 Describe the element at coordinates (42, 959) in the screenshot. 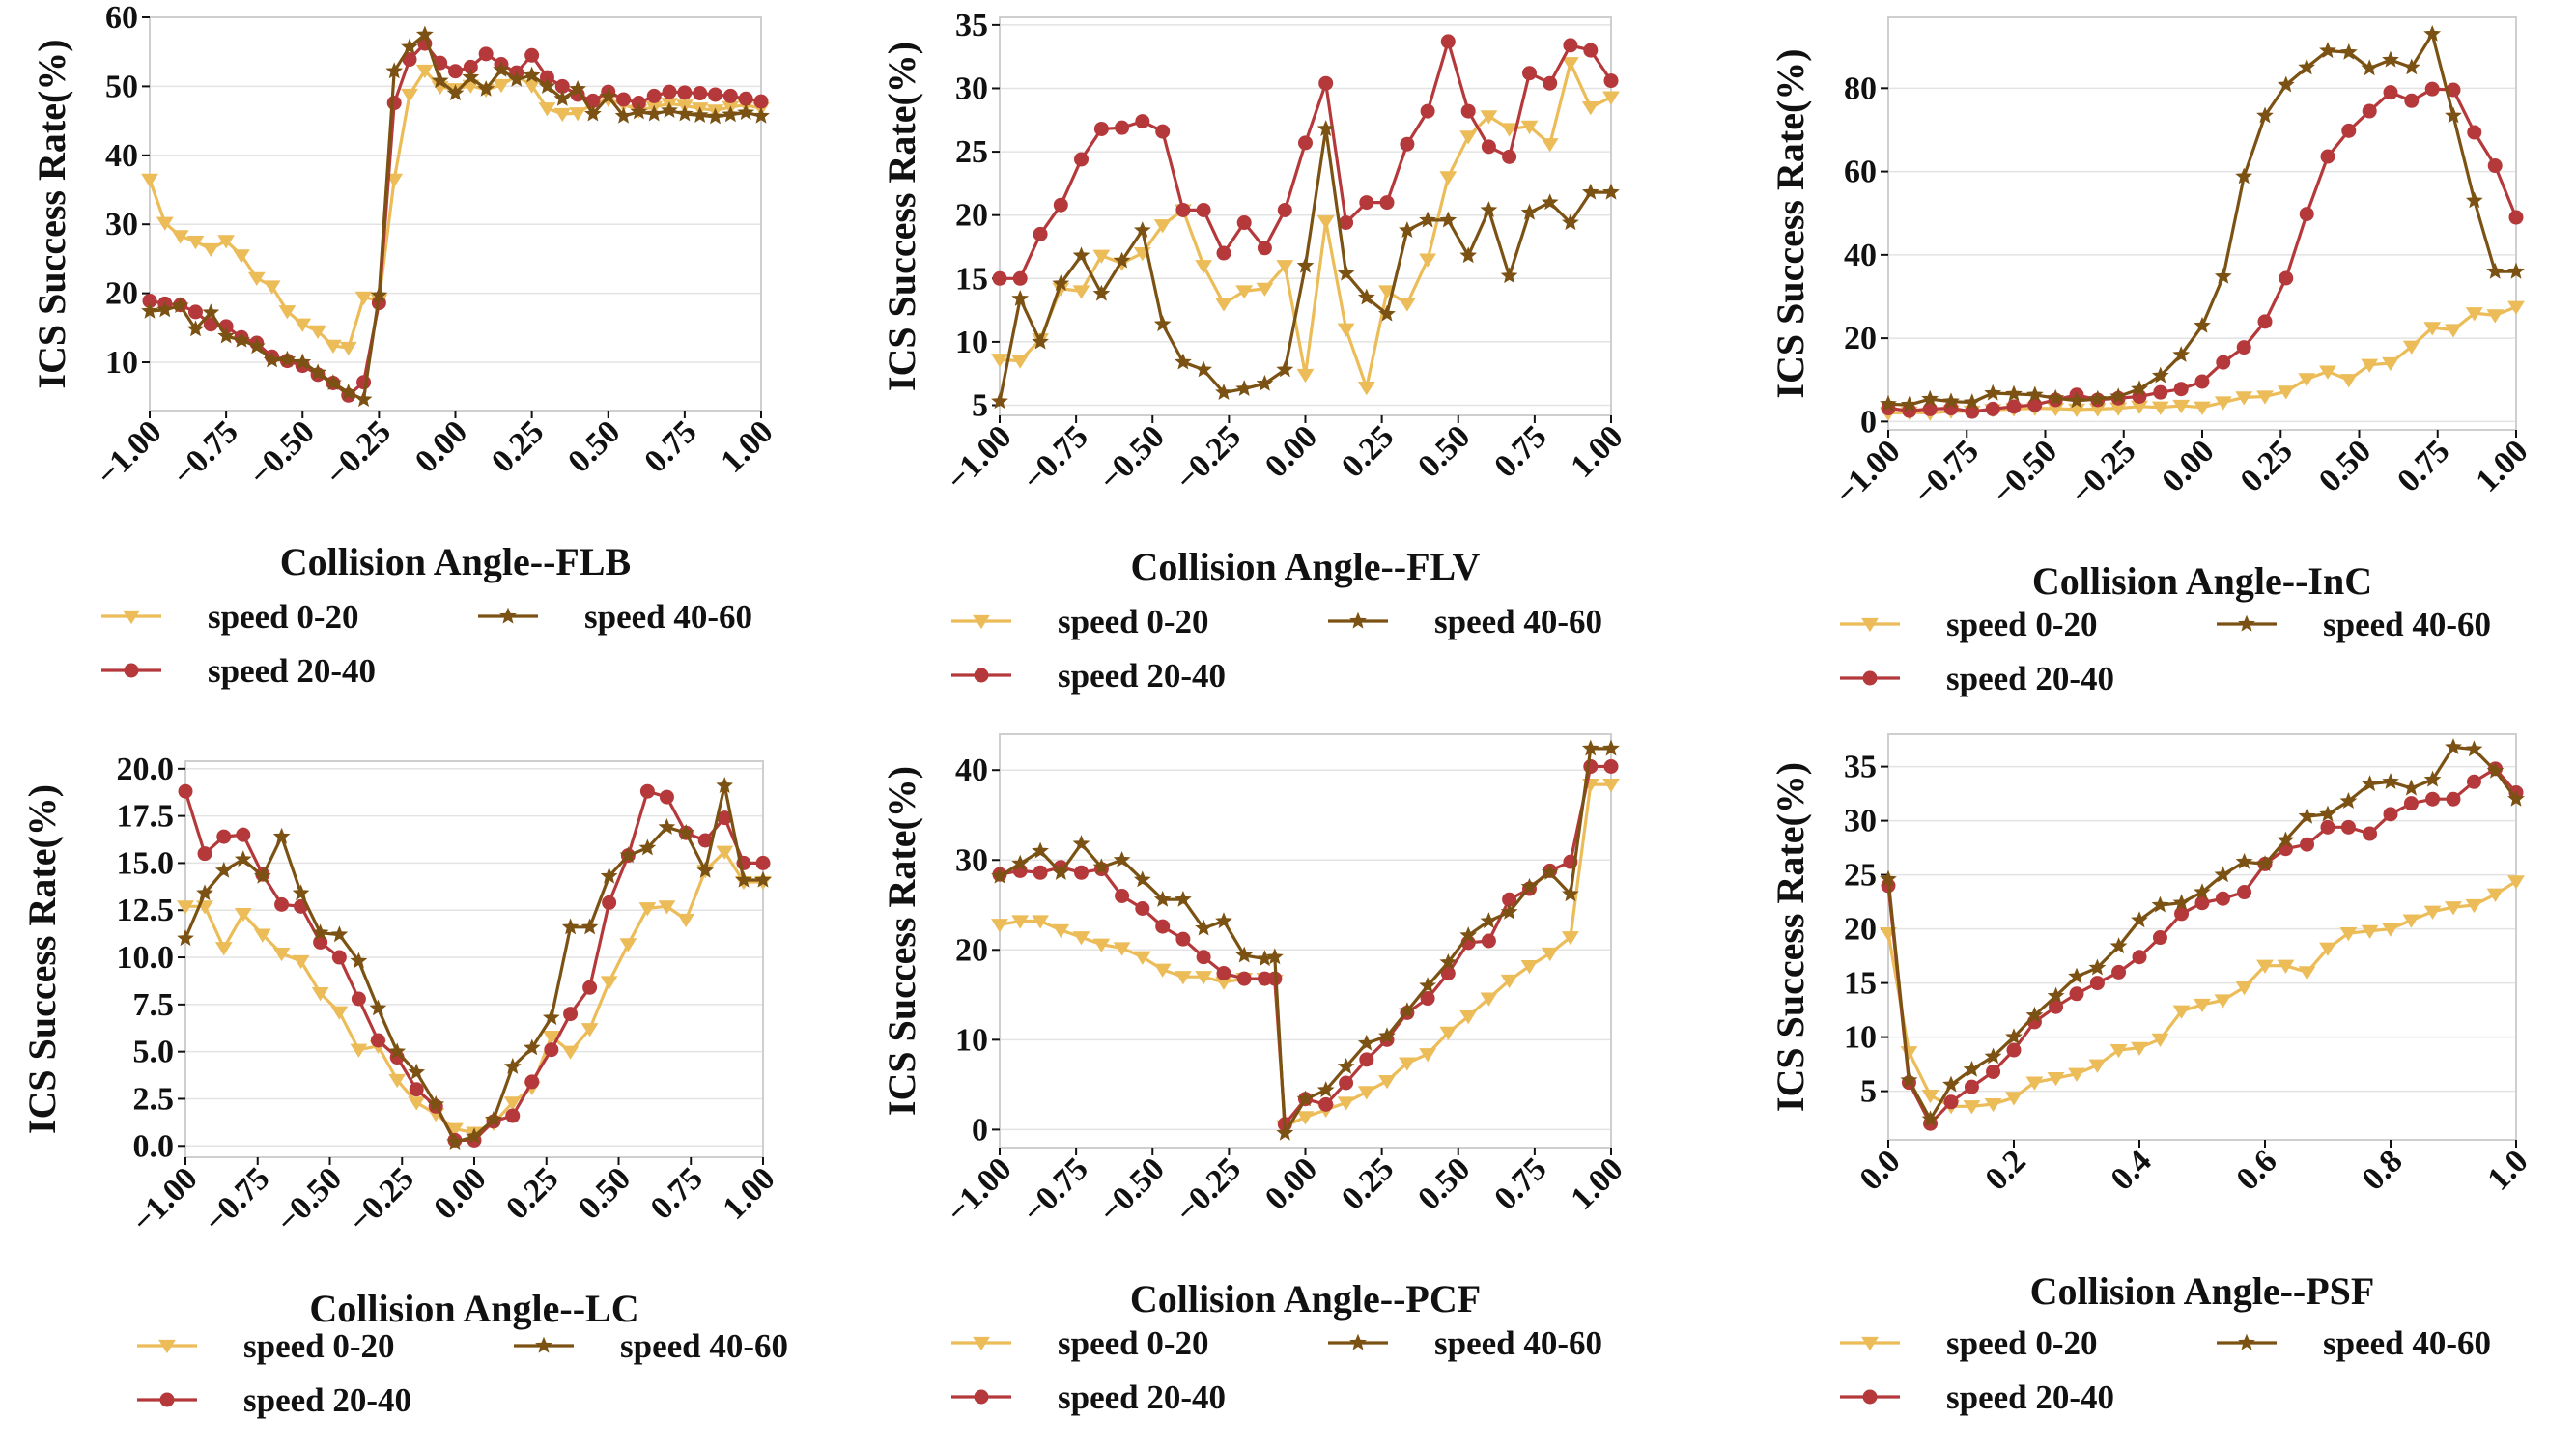

I see `y-axis-title: ICS Success Rate(%)` at that location.